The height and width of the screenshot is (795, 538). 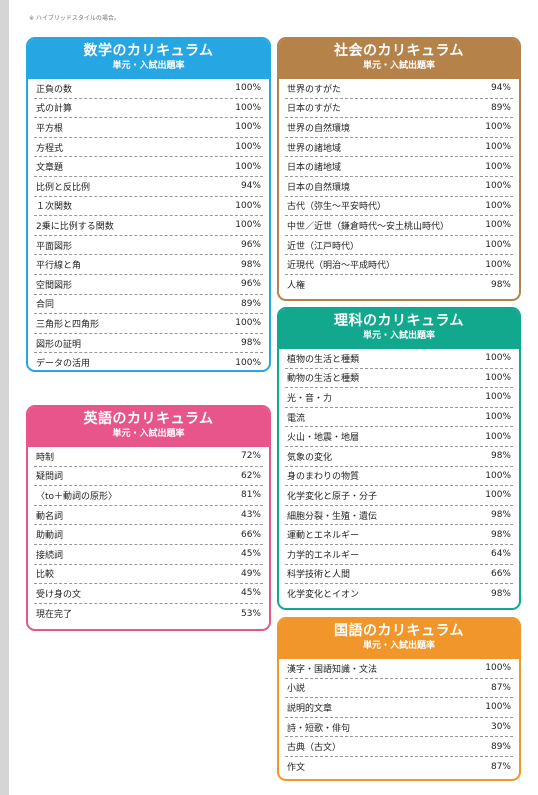 What do you see at coordinates (54, 89) in the screenshot?
I see `unit-name: 正負の数` at bounding box center [54, 89].